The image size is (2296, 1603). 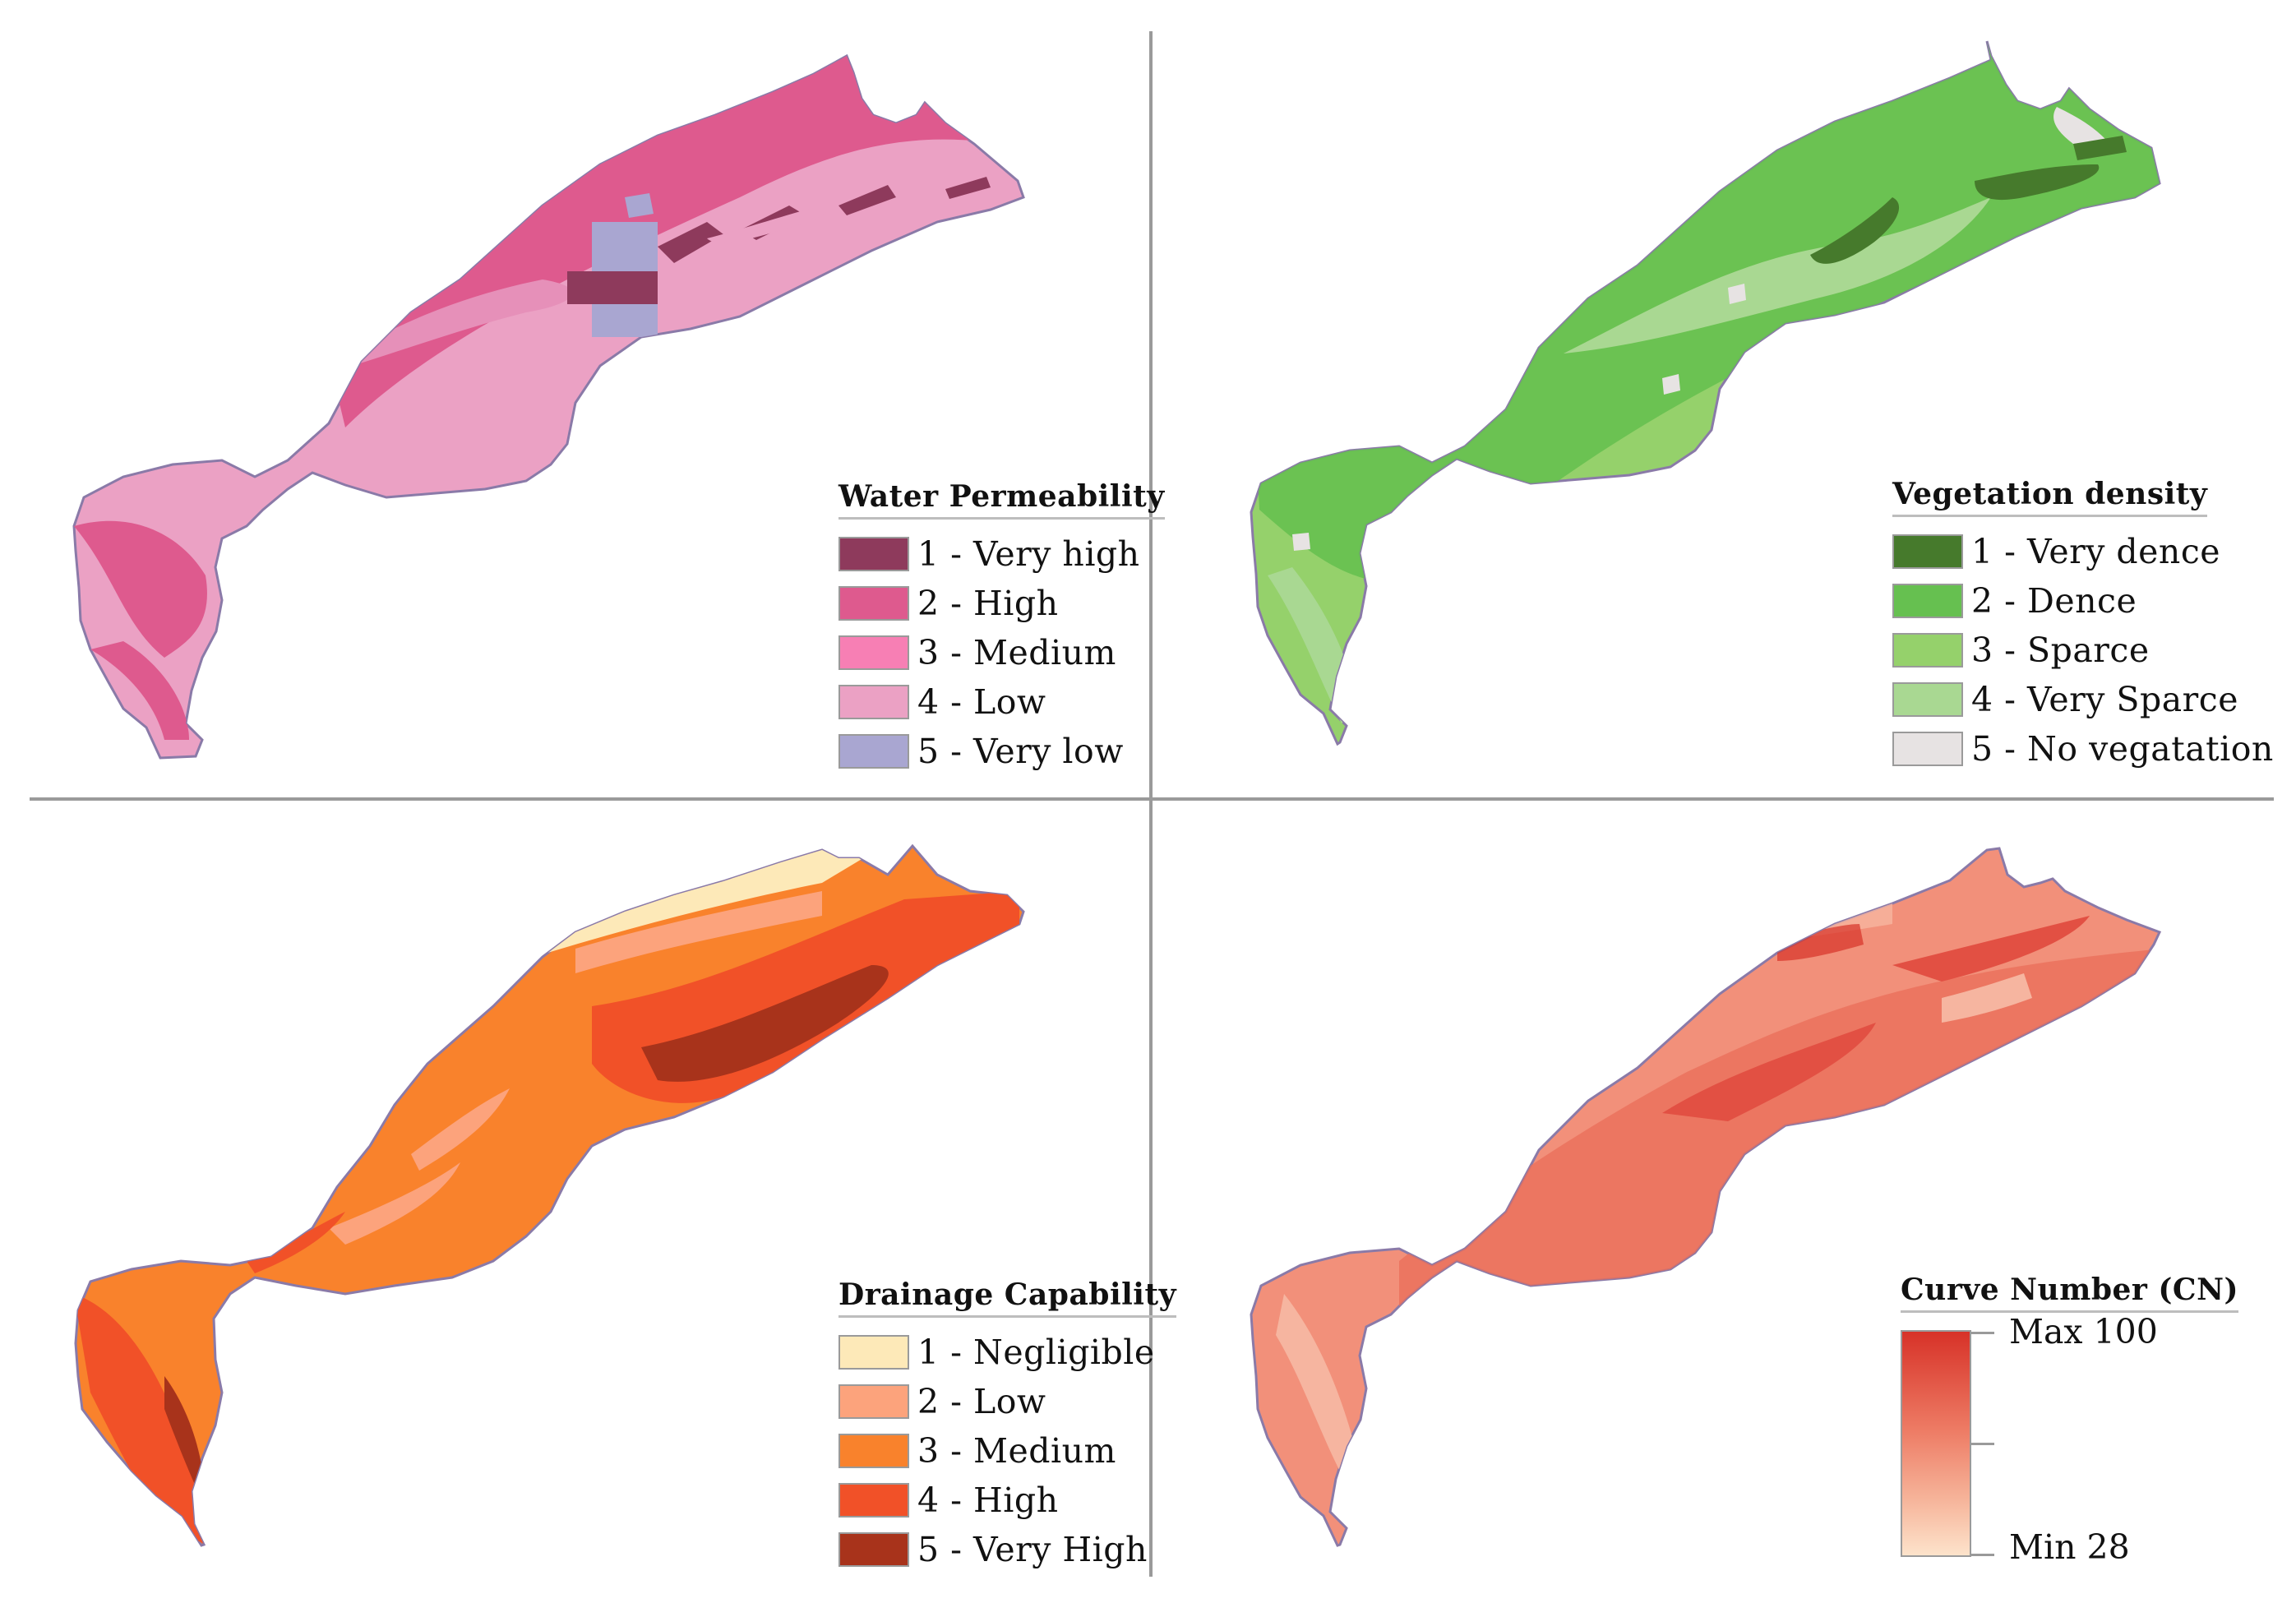 I want to click on curve-number-legend: Curve Number (CN) Max 100 Min 28, so click(x=2070, y=1429).